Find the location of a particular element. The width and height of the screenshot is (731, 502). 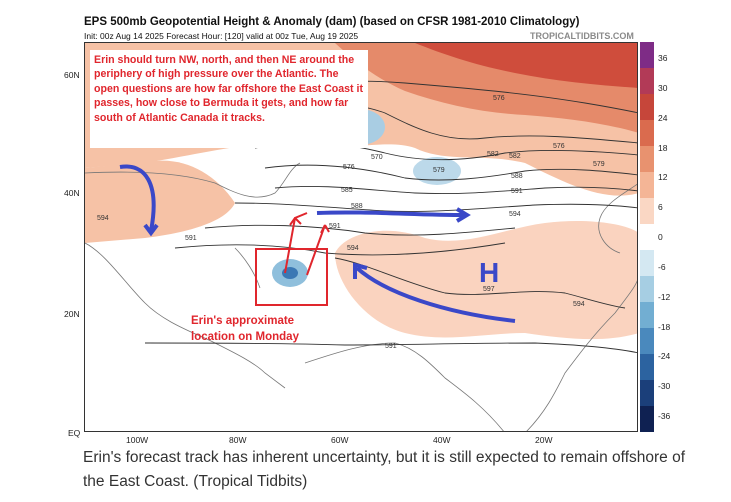

erin-location-box is located at coordinates (291, 277).